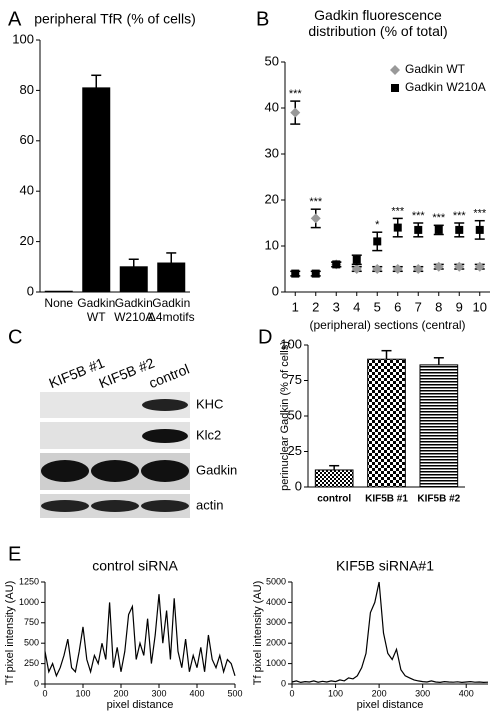 This screenshot has height=713, width=499. Describe the element at coordinates (335, 693) in the screenshot. I see `x-tick-label: 100` at that location.